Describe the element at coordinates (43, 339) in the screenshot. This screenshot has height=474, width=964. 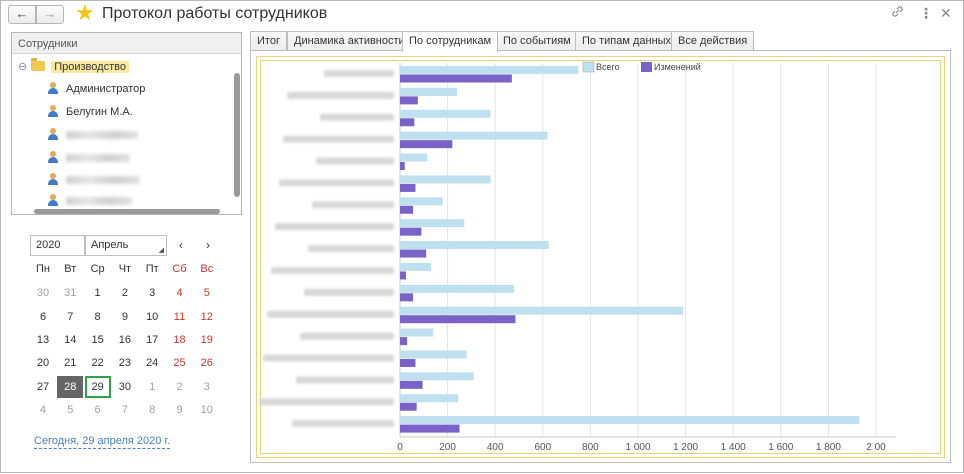
I see `calendar-day: 13` at that location.